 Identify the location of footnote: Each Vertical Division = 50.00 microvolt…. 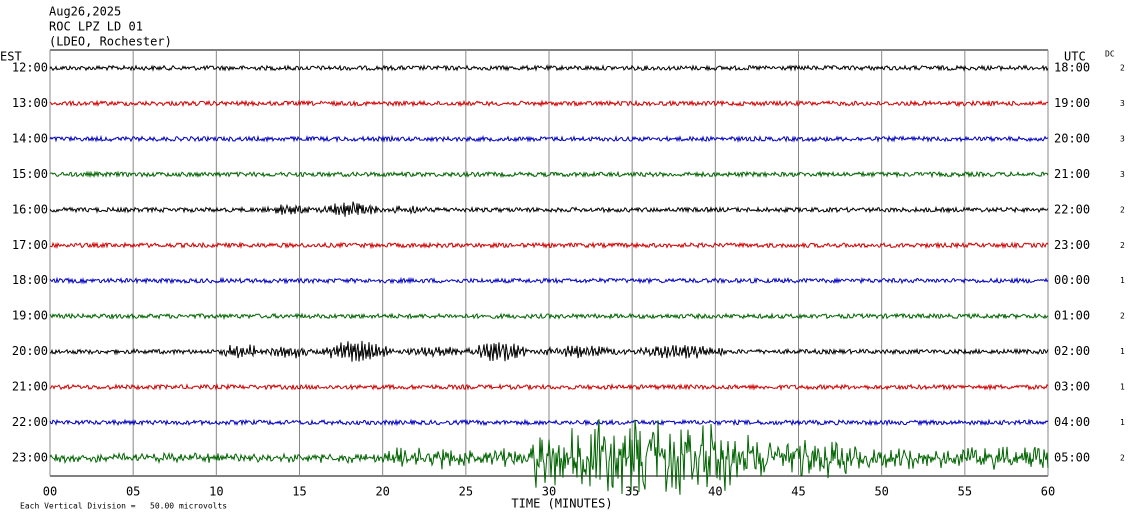
(123, 506).